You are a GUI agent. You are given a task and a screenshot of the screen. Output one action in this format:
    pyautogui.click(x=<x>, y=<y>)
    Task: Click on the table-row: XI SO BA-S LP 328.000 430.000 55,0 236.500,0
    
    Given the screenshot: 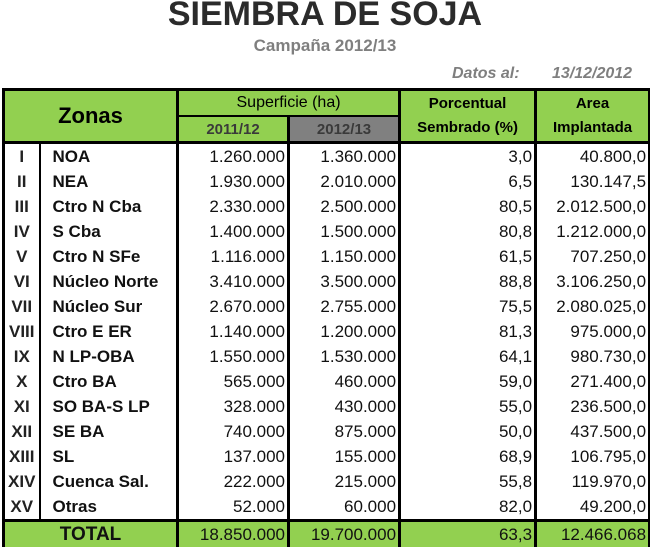 What is the action you would take?
    pyautogui.click(x=326, y=406)
    